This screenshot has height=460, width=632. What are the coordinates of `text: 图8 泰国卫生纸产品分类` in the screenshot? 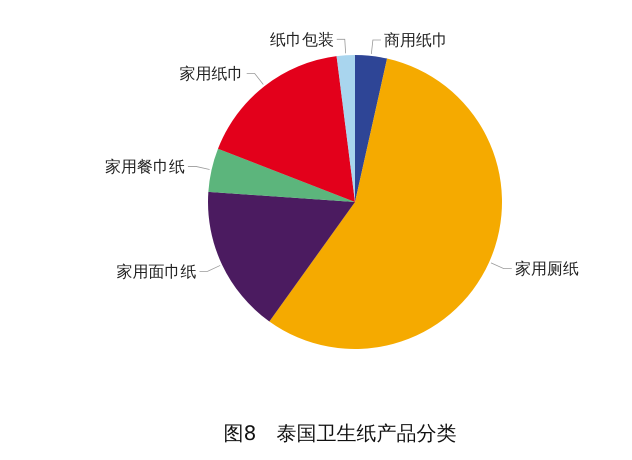 It's located at (340, 433).